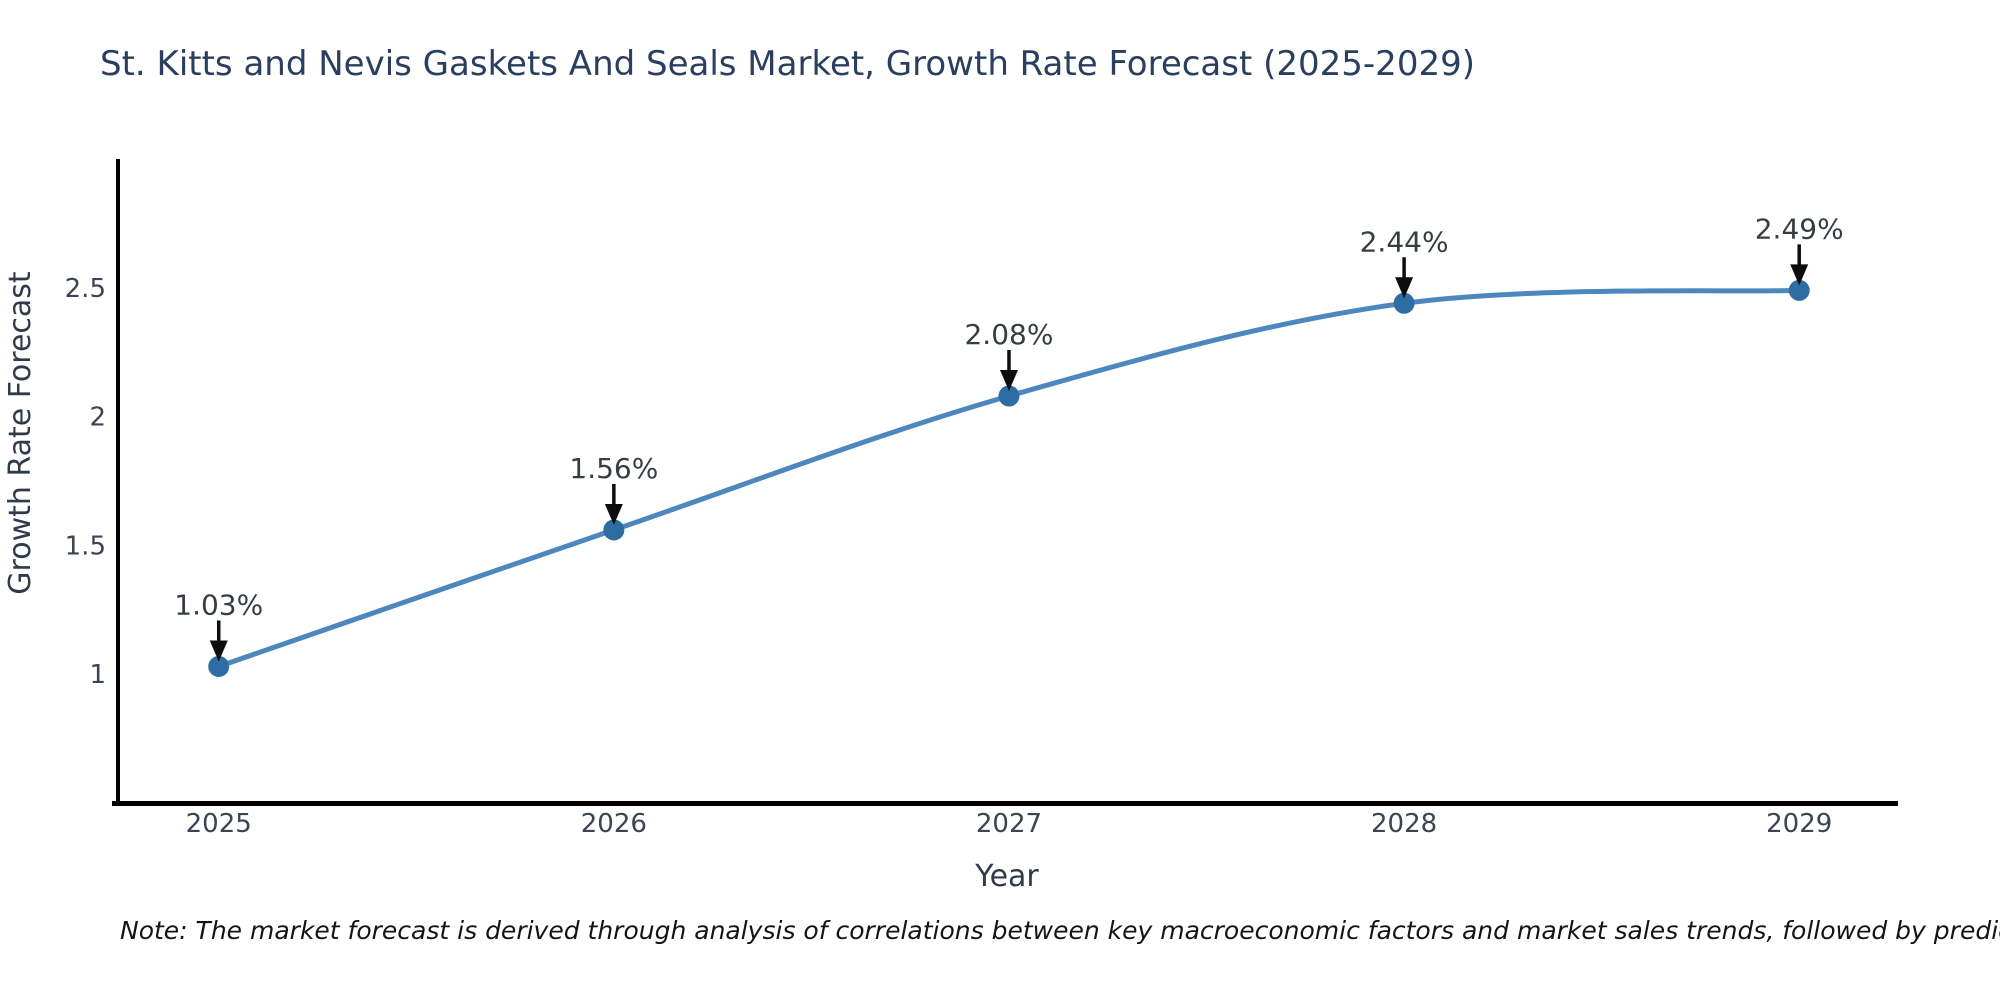  I want to click on y-tick-label: 1, so click(97, 675).